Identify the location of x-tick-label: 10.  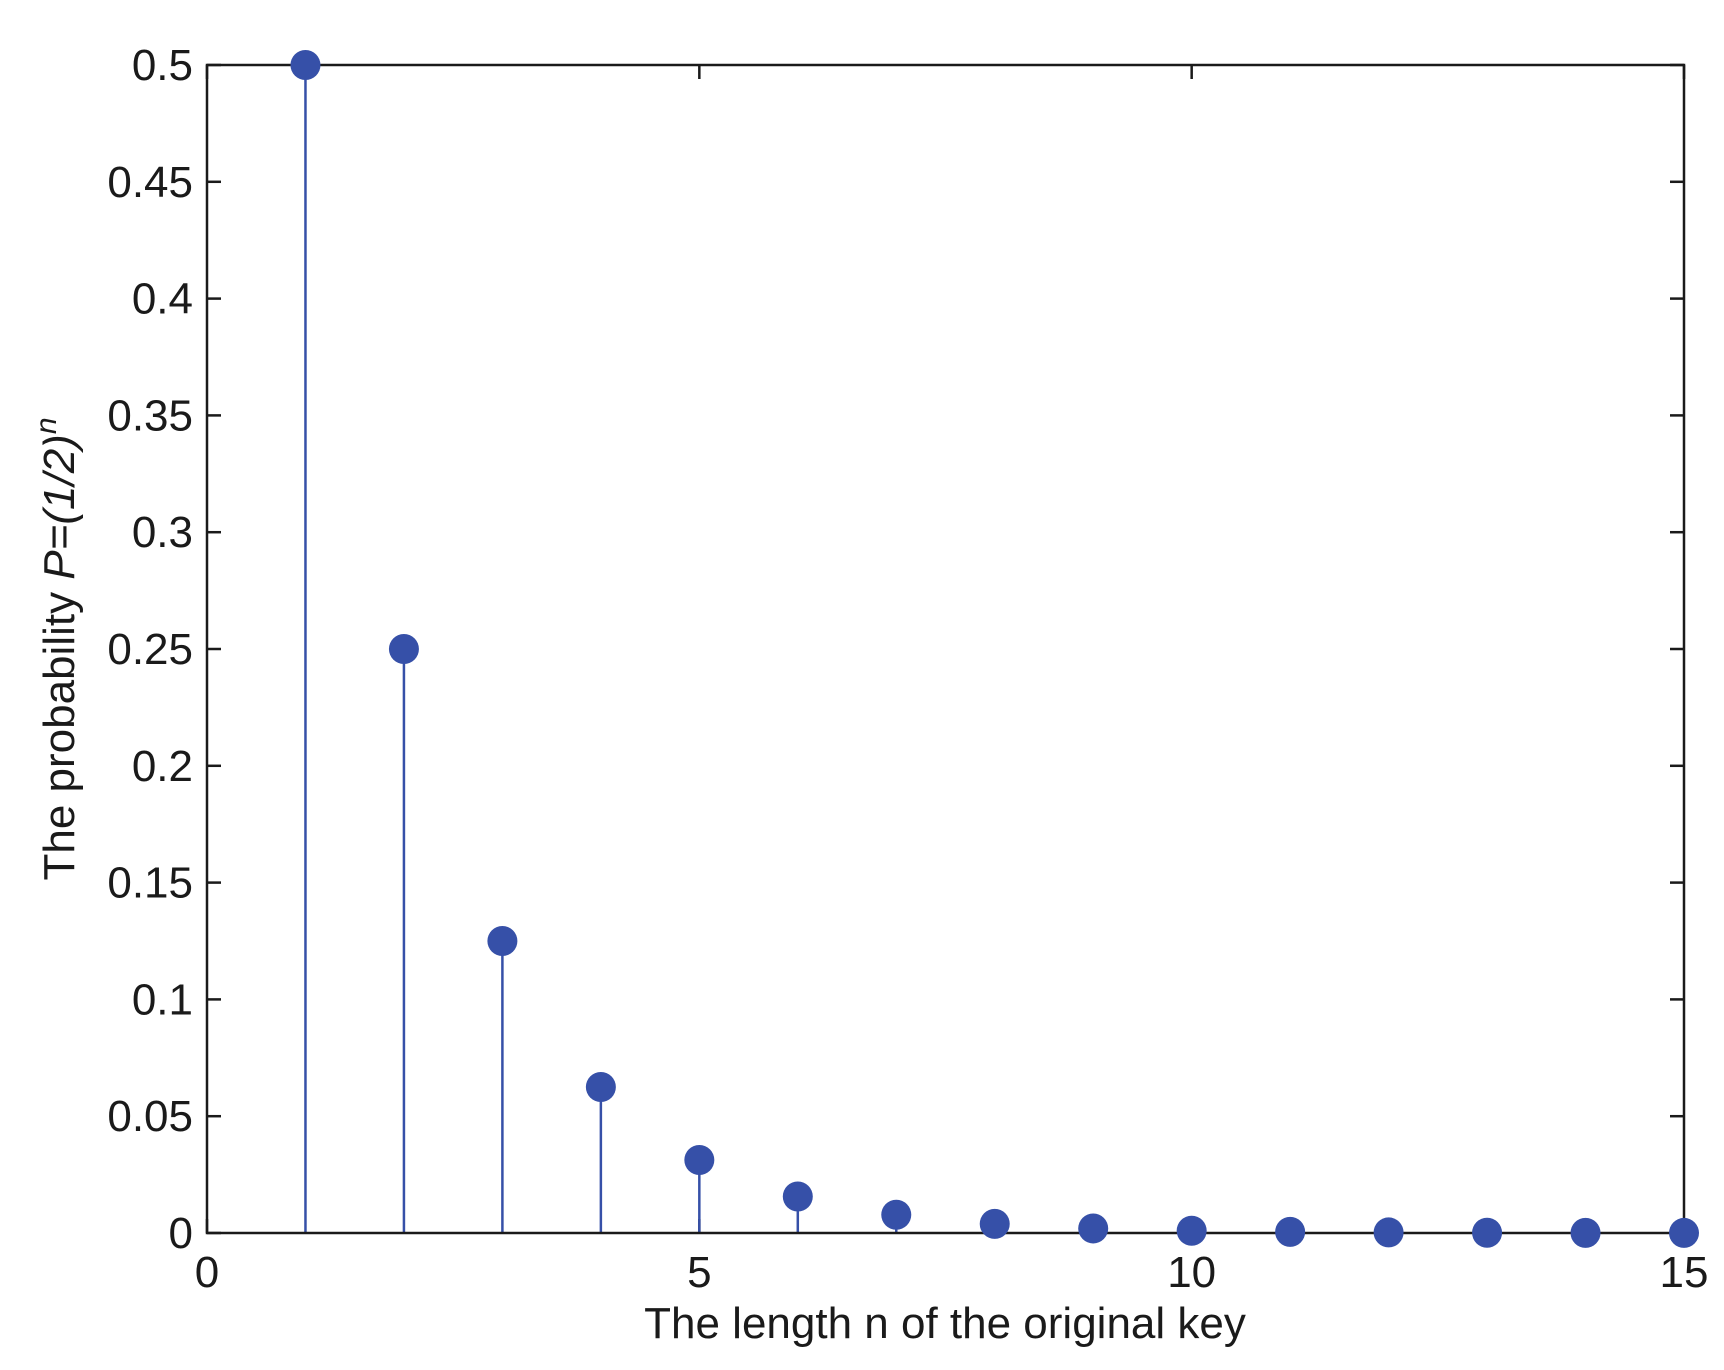
(1191, 1272).